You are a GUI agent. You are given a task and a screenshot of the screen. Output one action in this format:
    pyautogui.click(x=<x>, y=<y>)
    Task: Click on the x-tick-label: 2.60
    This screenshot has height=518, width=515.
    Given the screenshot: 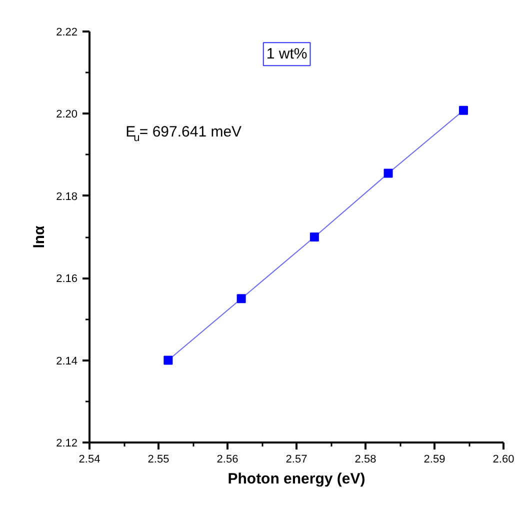 What is the action you would take?
    pyautogui.click(x=503, y=460)
    